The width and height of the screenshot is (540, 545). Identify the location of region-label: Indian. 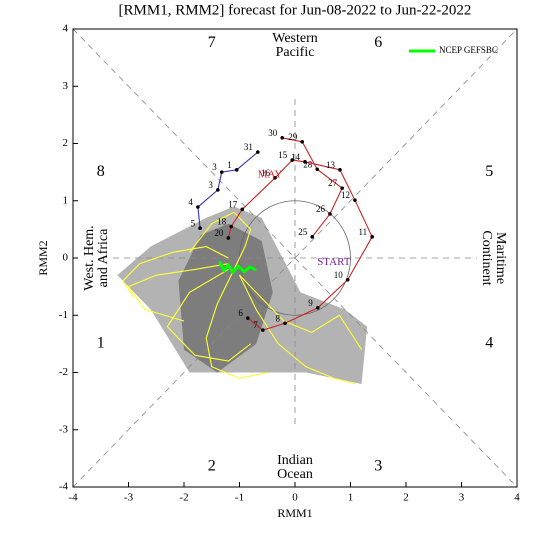
(295, 460).